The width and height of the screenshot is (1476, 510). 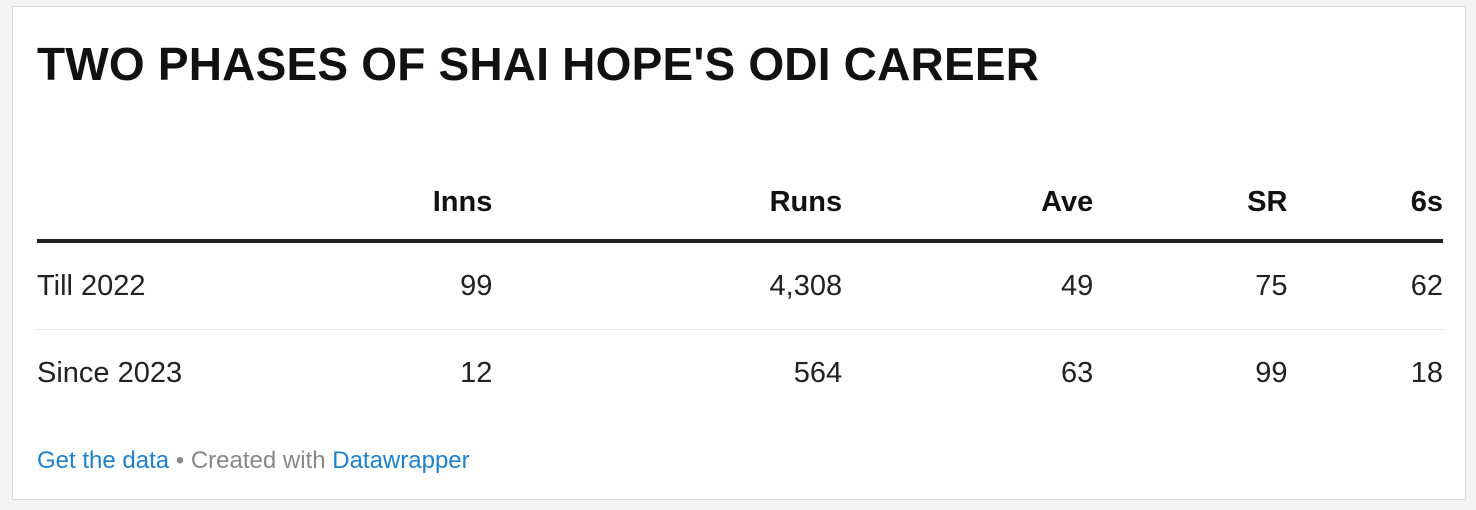 What do you see at coordinates (401, 460) in the screenshot?
I see `datawrapper-link: Datawrapper` at bounding box center [401, 460].